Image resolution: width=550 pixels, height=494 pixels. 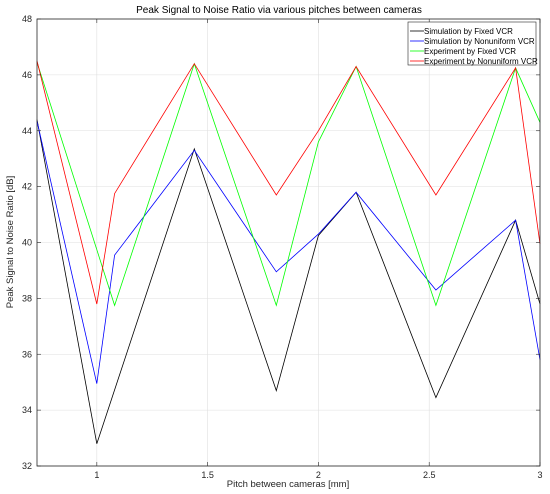 I want to click on x-tick-label: 3, so click(x=539, y=475).